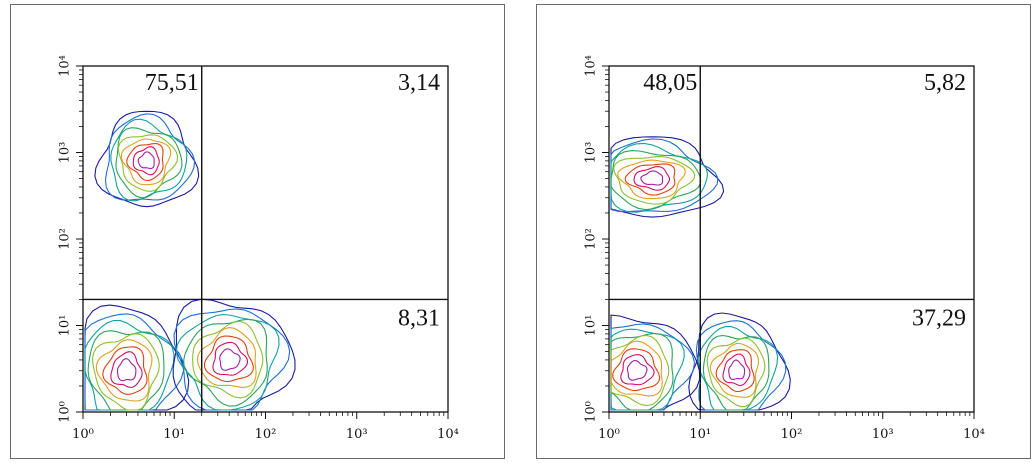  I want to click on contour-line-left-pop3-level4, so click(225, 362).